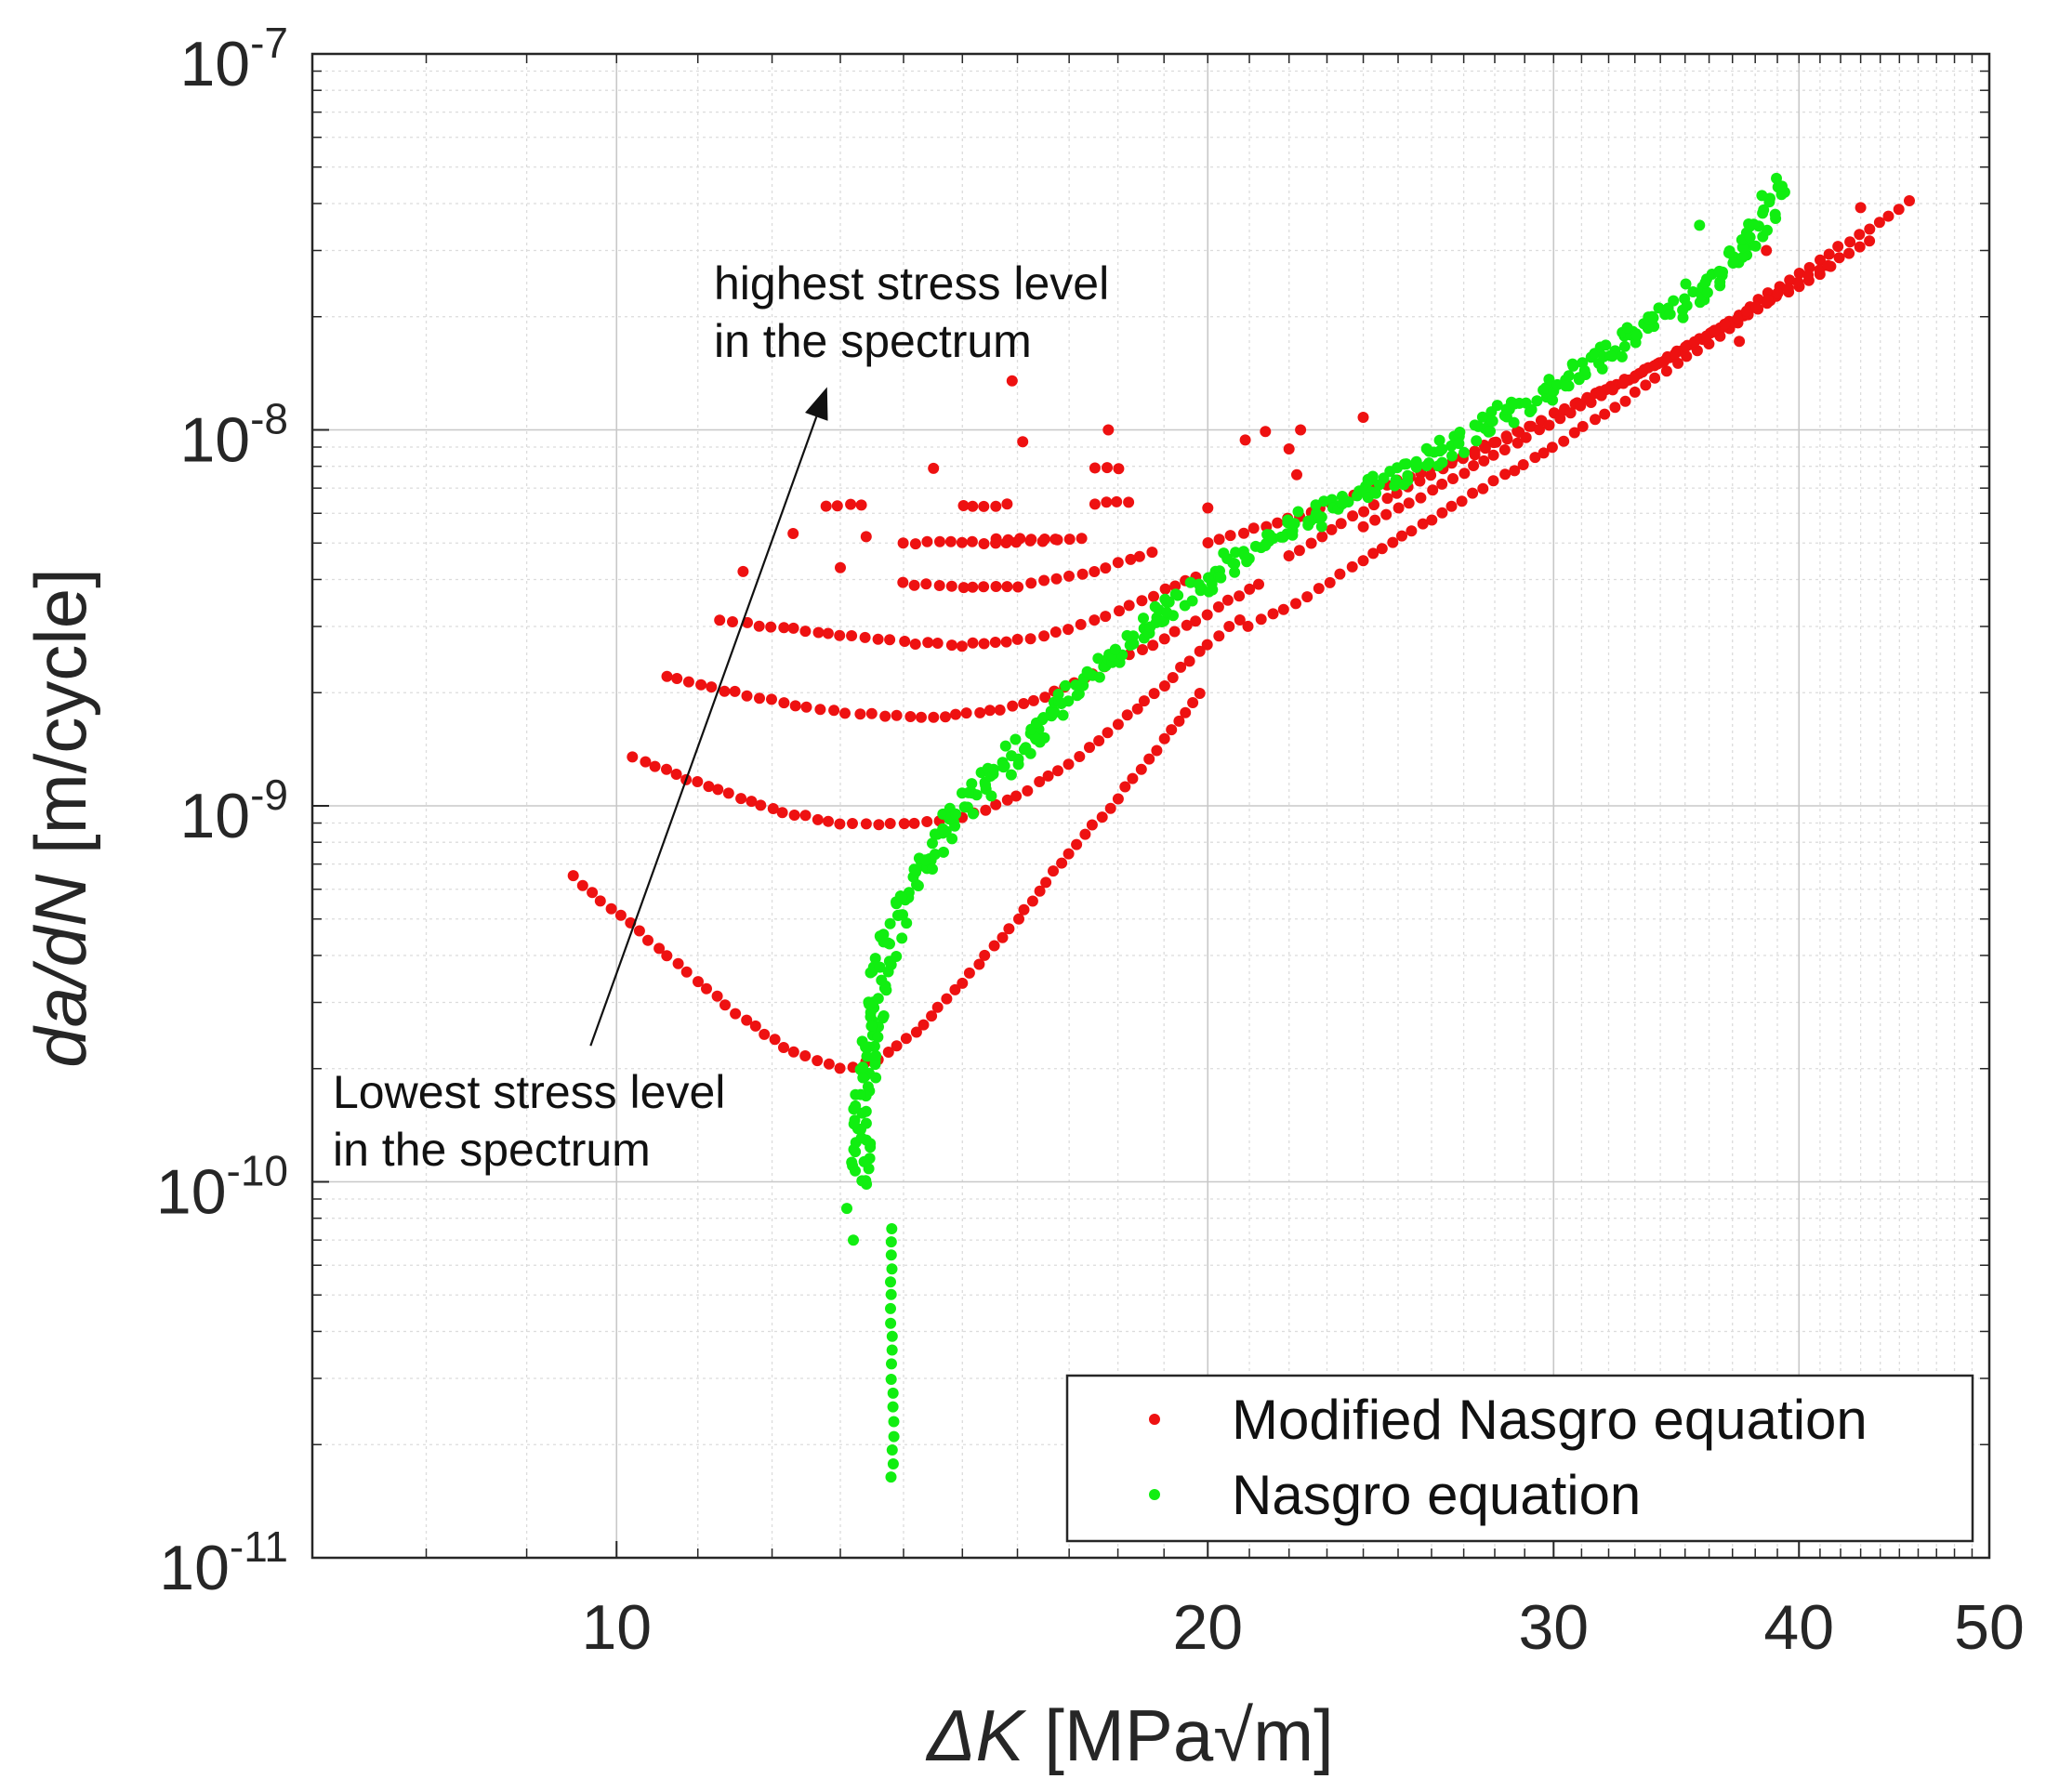  What do you see at coordinates (1129, 1735) in the screenshot?
I see `x-axis-label: ΔK [MPa√m]` at bounding box center [1129, 1735].